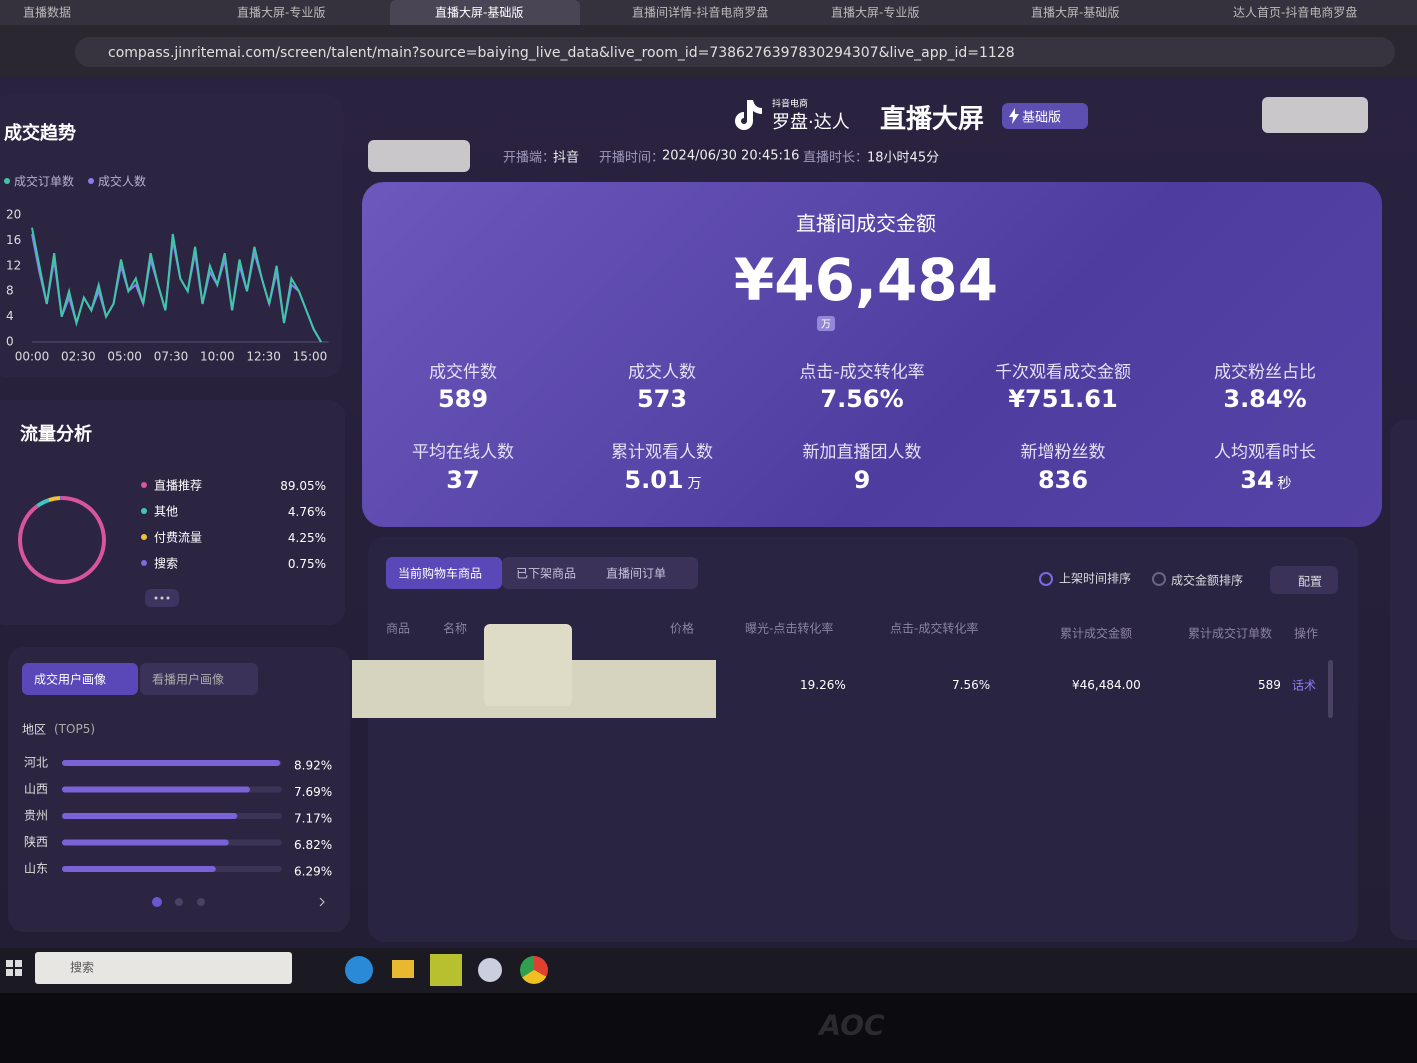 This screenshot has width=1417, height=1063. What do you see at coordinates (124, 357) in the screenshot?
I see `x-tick-label: 05:00` at bounding box center [124, 357].